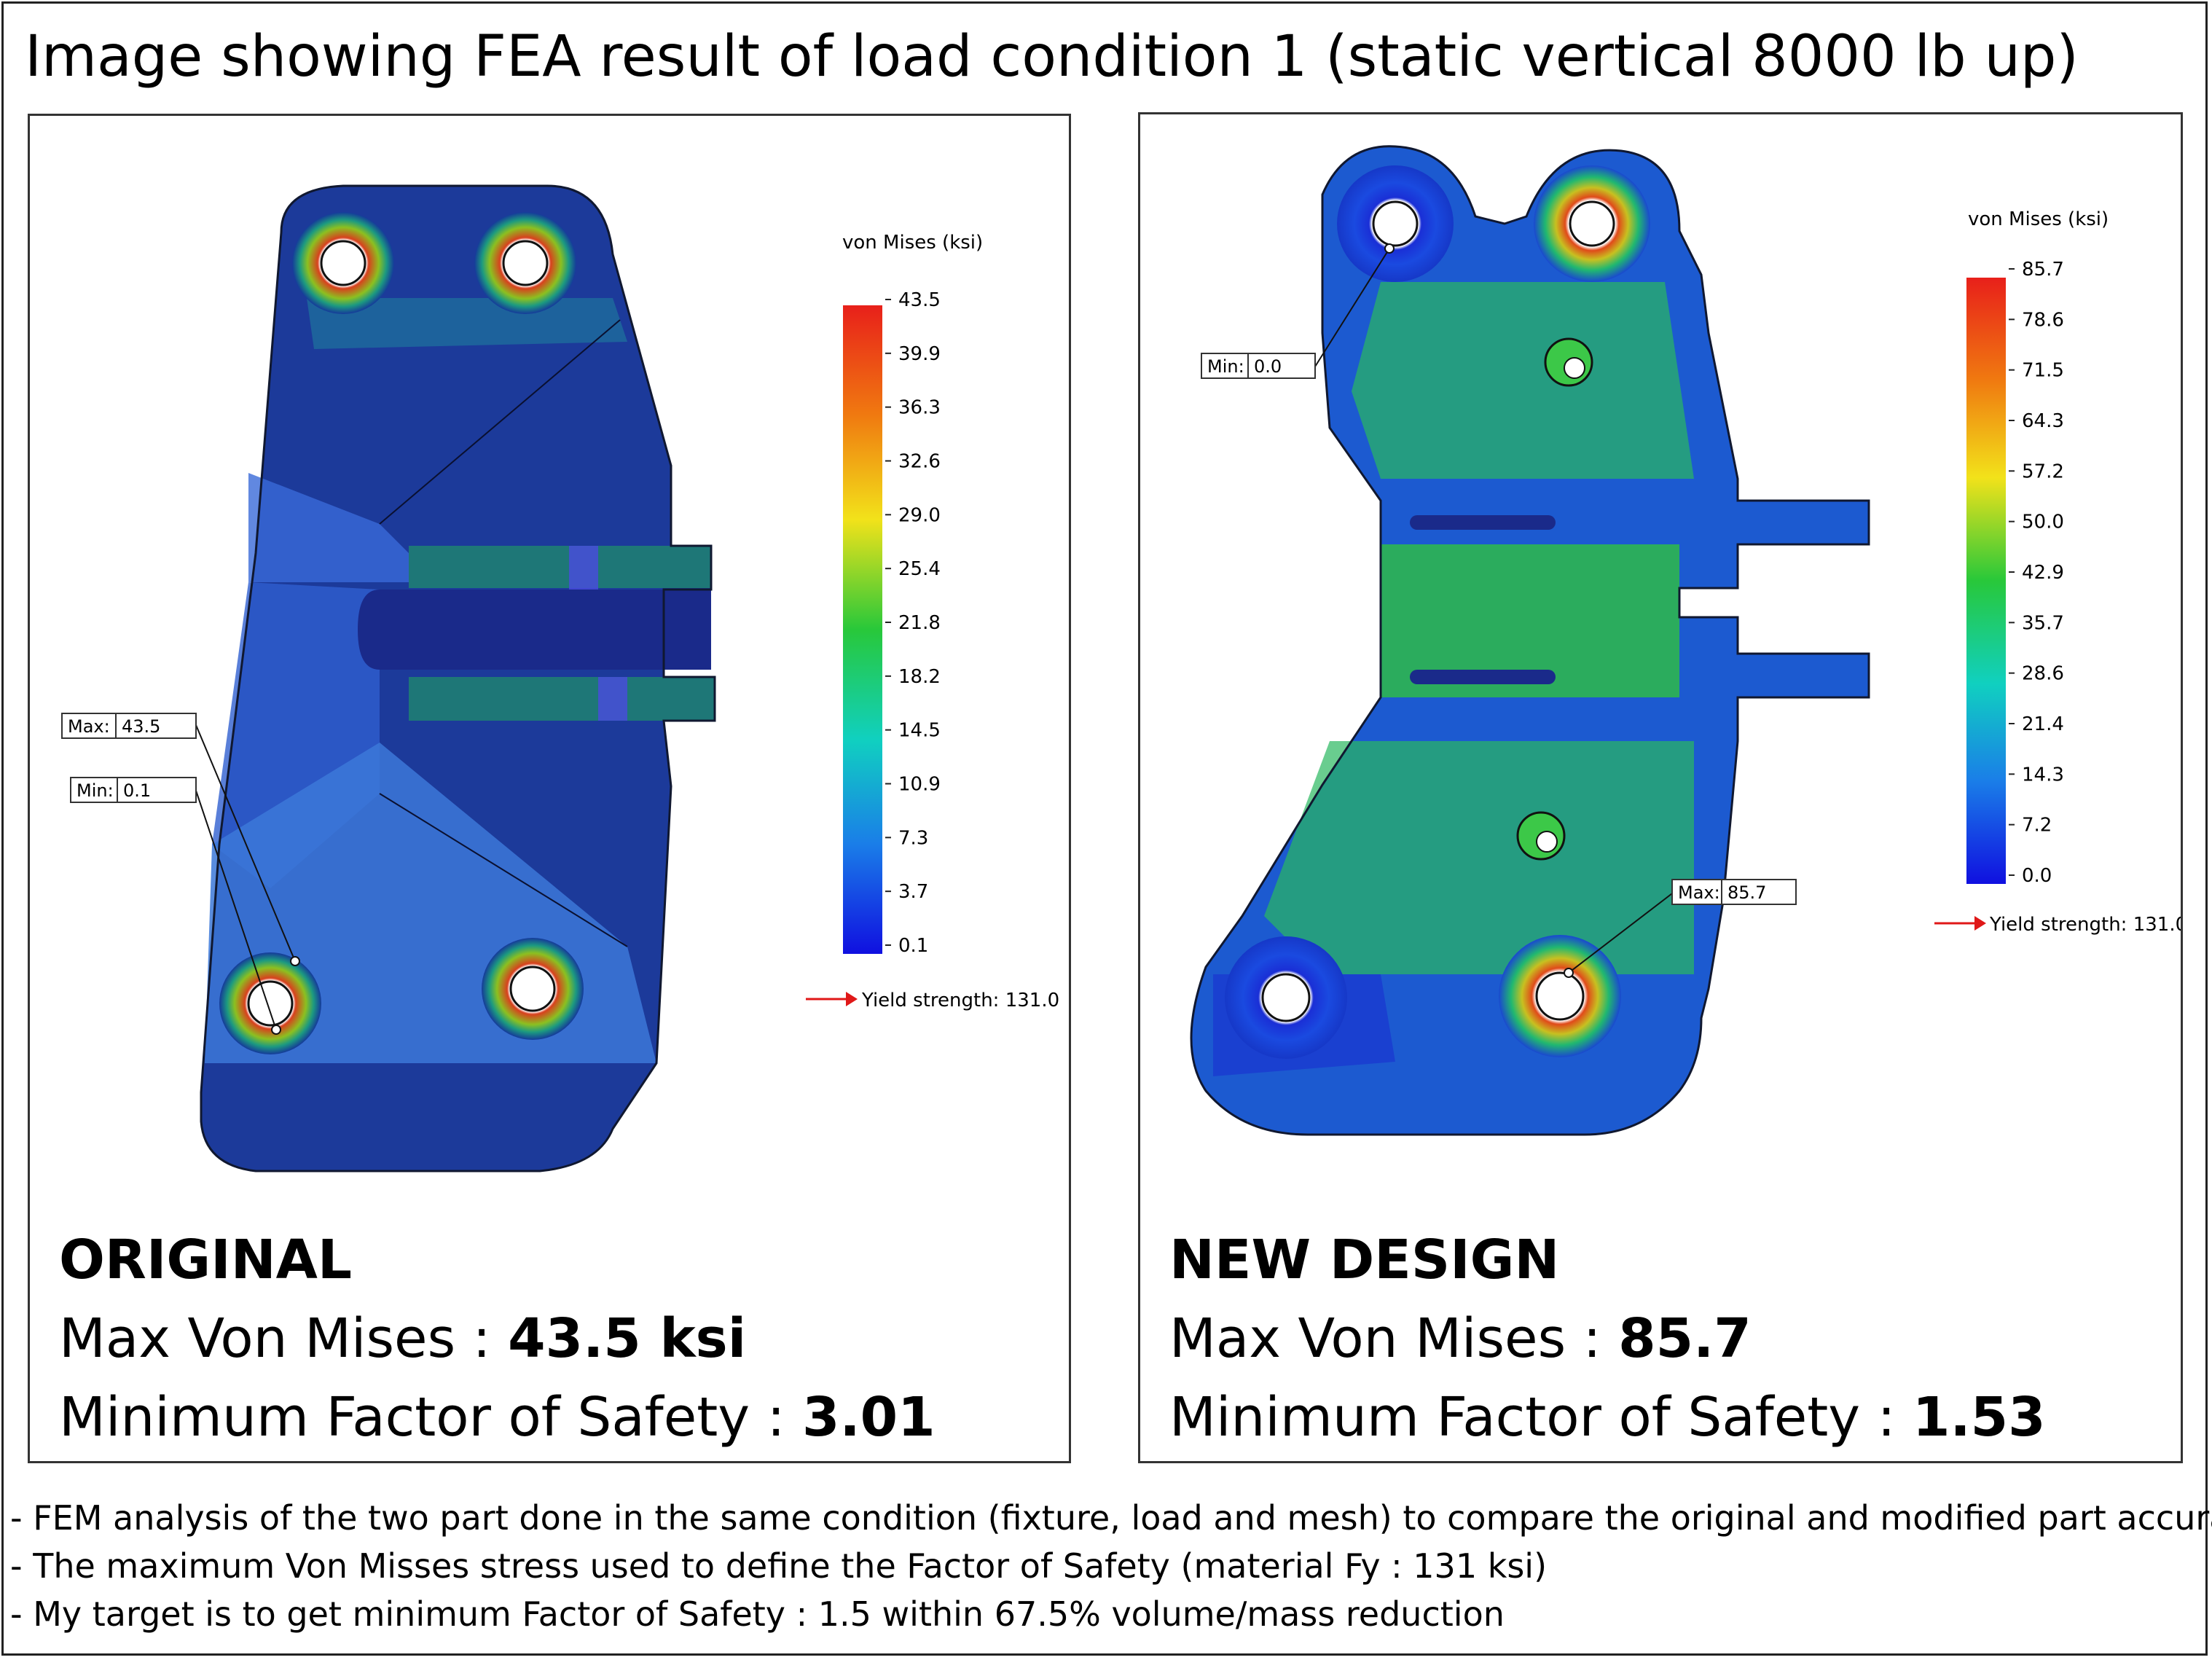  Describe the element at coordinates (920, 408) in the screenshot. I see `legend-tick-label: 36.3` at that location.